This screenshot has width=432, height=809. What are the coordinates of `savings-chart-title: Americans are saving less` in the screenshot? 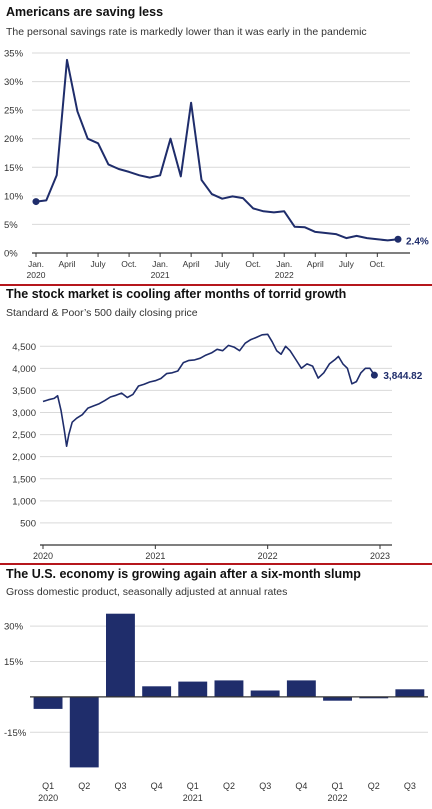 It's located at (85, 12).